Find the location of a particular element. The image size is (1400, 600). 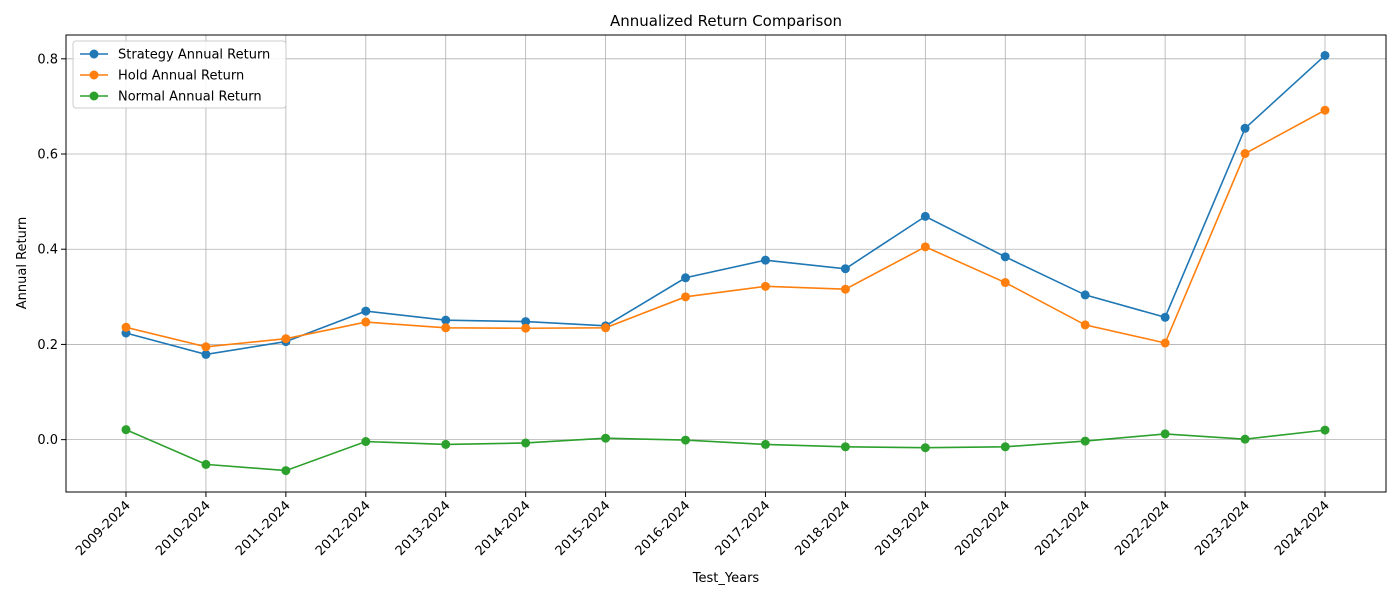

y-axis-ticks: 0.0 0.2 0.4 0.6 0.8 is located at coordinates (51, 250).